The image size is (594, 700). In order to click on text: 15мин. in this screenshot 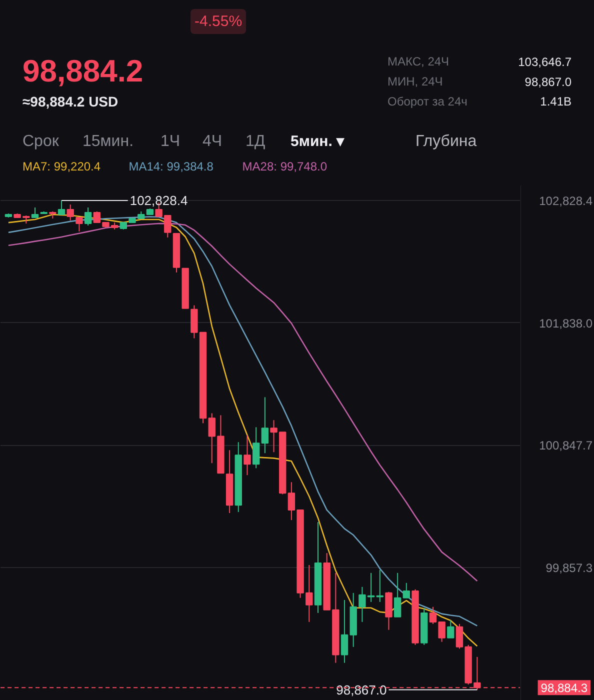, I will do `click(108, 141)`.